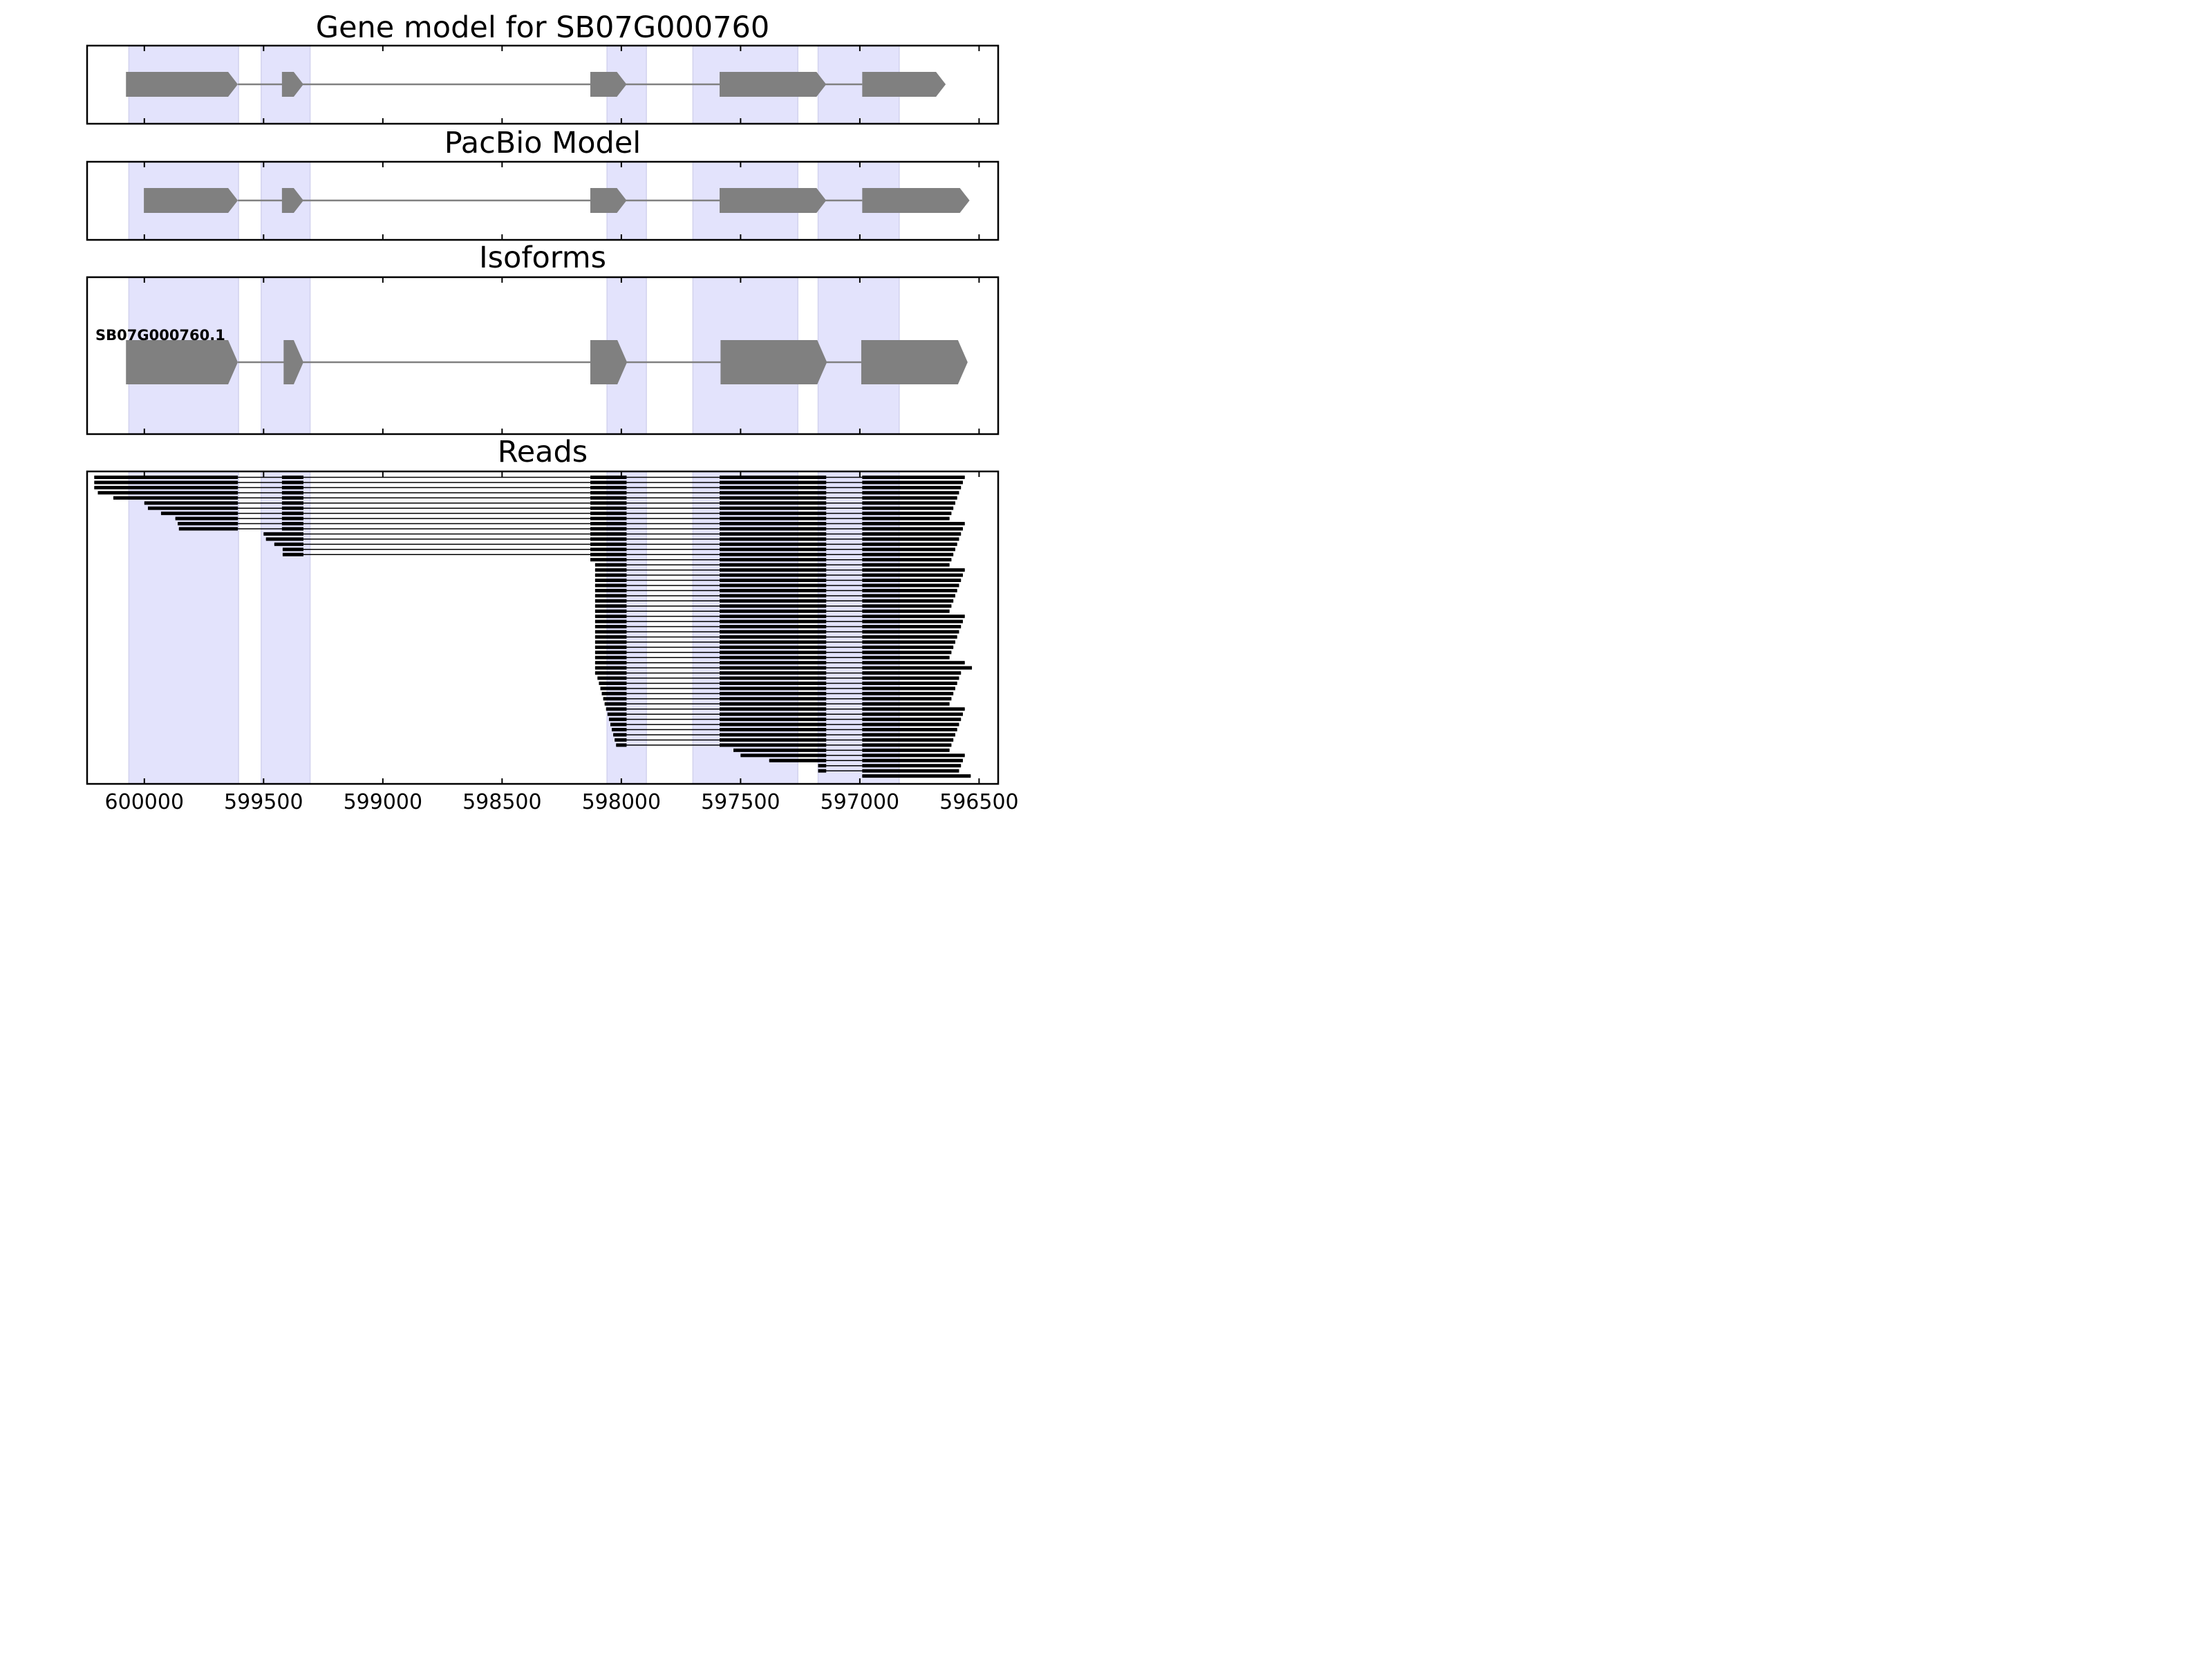  I want to click on isoforms-title: Isoforms, so click(542, 258).